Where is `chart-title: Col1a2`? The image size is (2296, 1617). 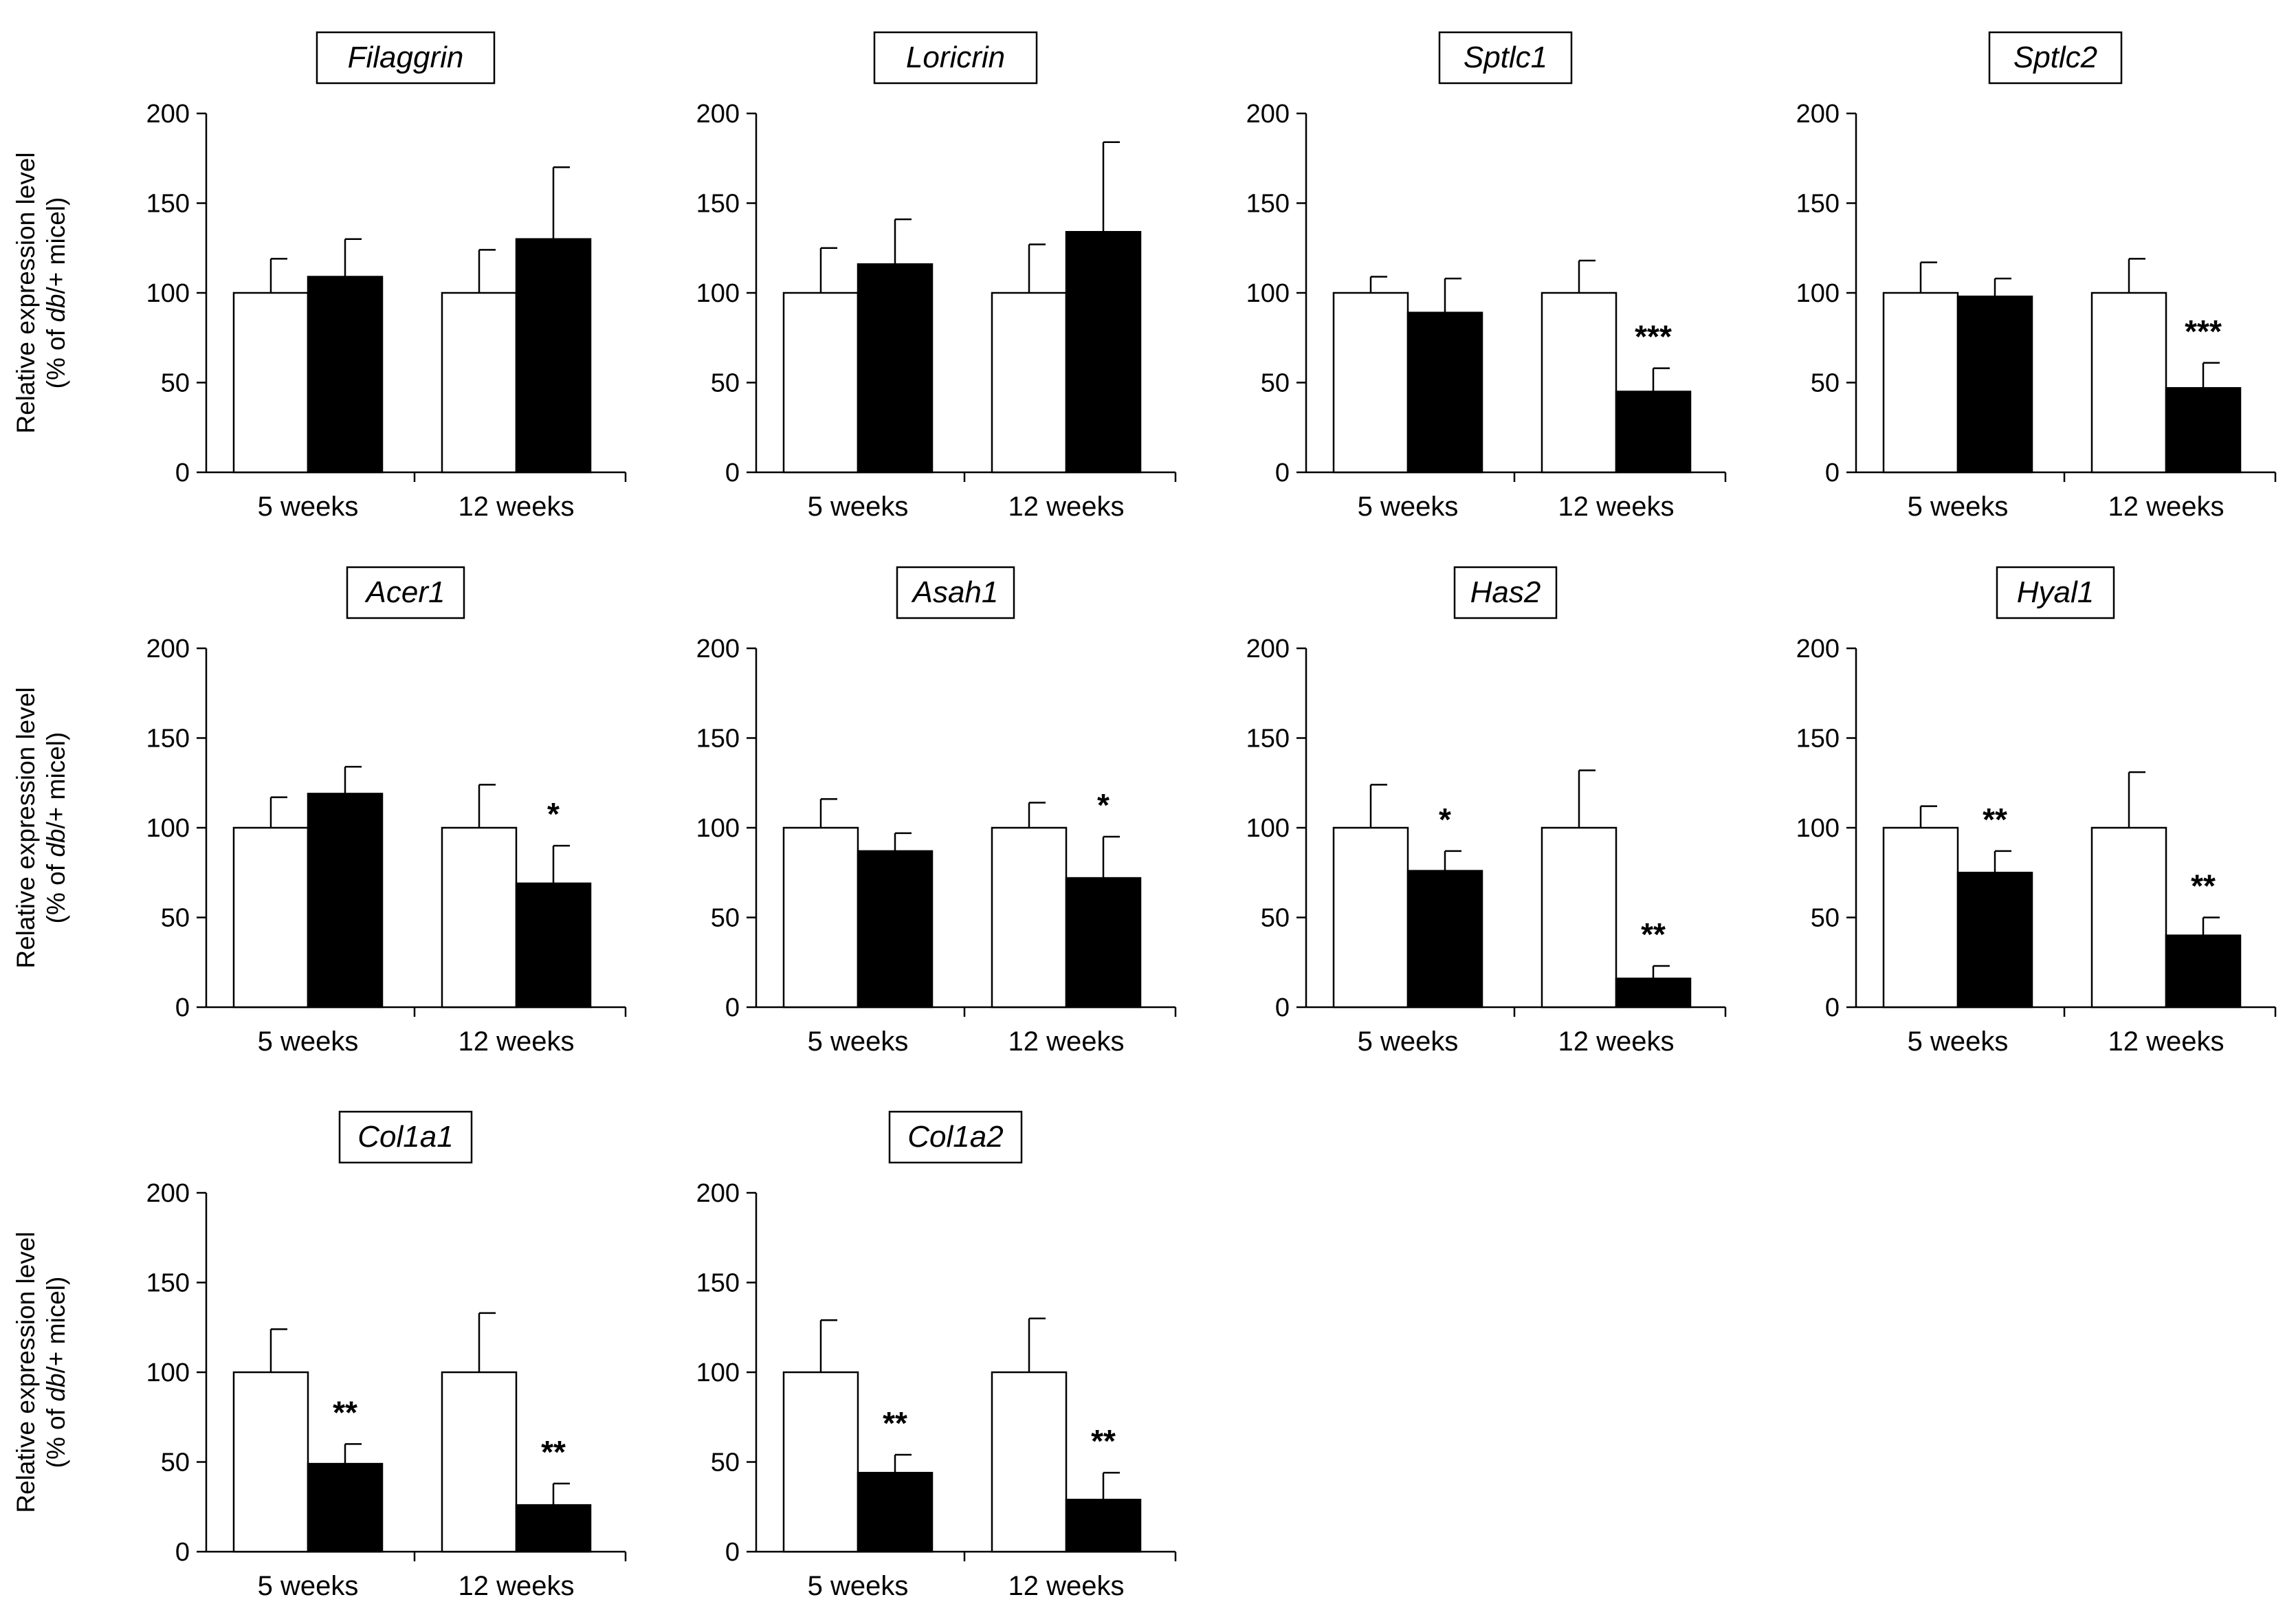 chart-title: Col1a2 is located at coordinates (955, 1137).